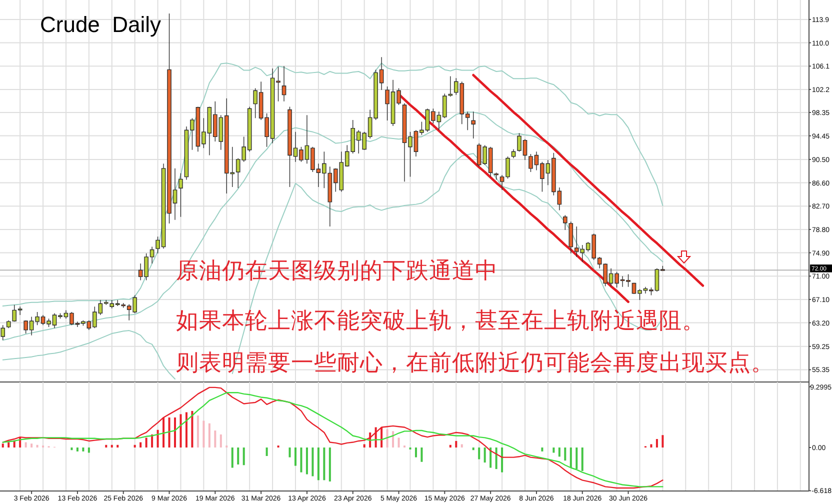 This screenshot has height=504, width=832. Describe the element at coordinates (440, 320) in the screenshot. I see `annotation: 如果本轮上涨不能突破上轨，甚至在上轨附近遇阻。` at that location.